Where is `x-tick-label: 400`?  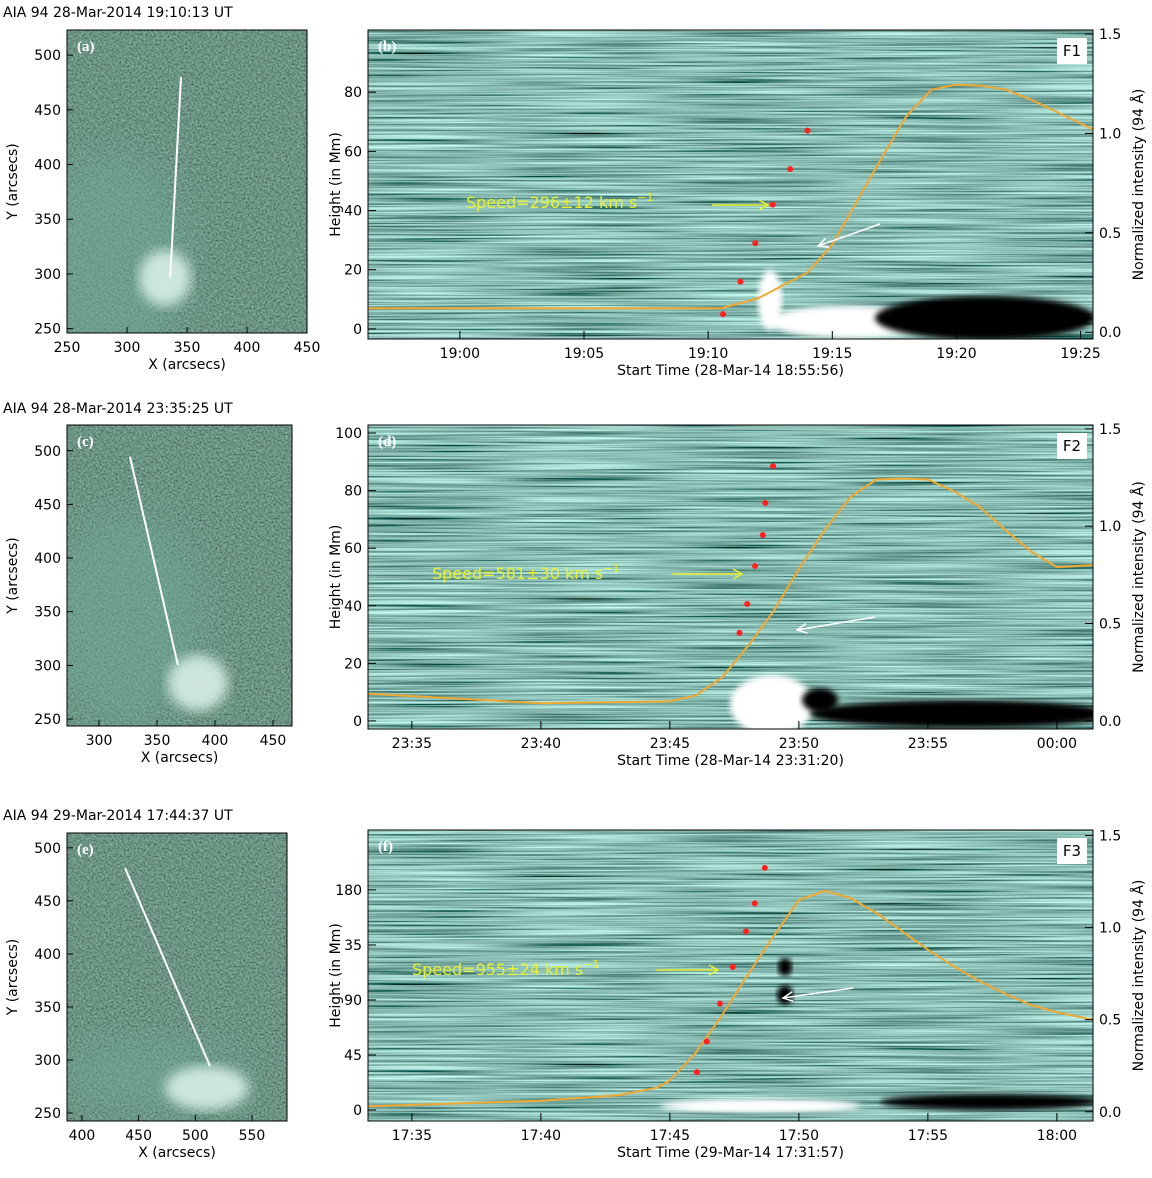
x-tick-label: 400 is located at coordinates (215, 741).